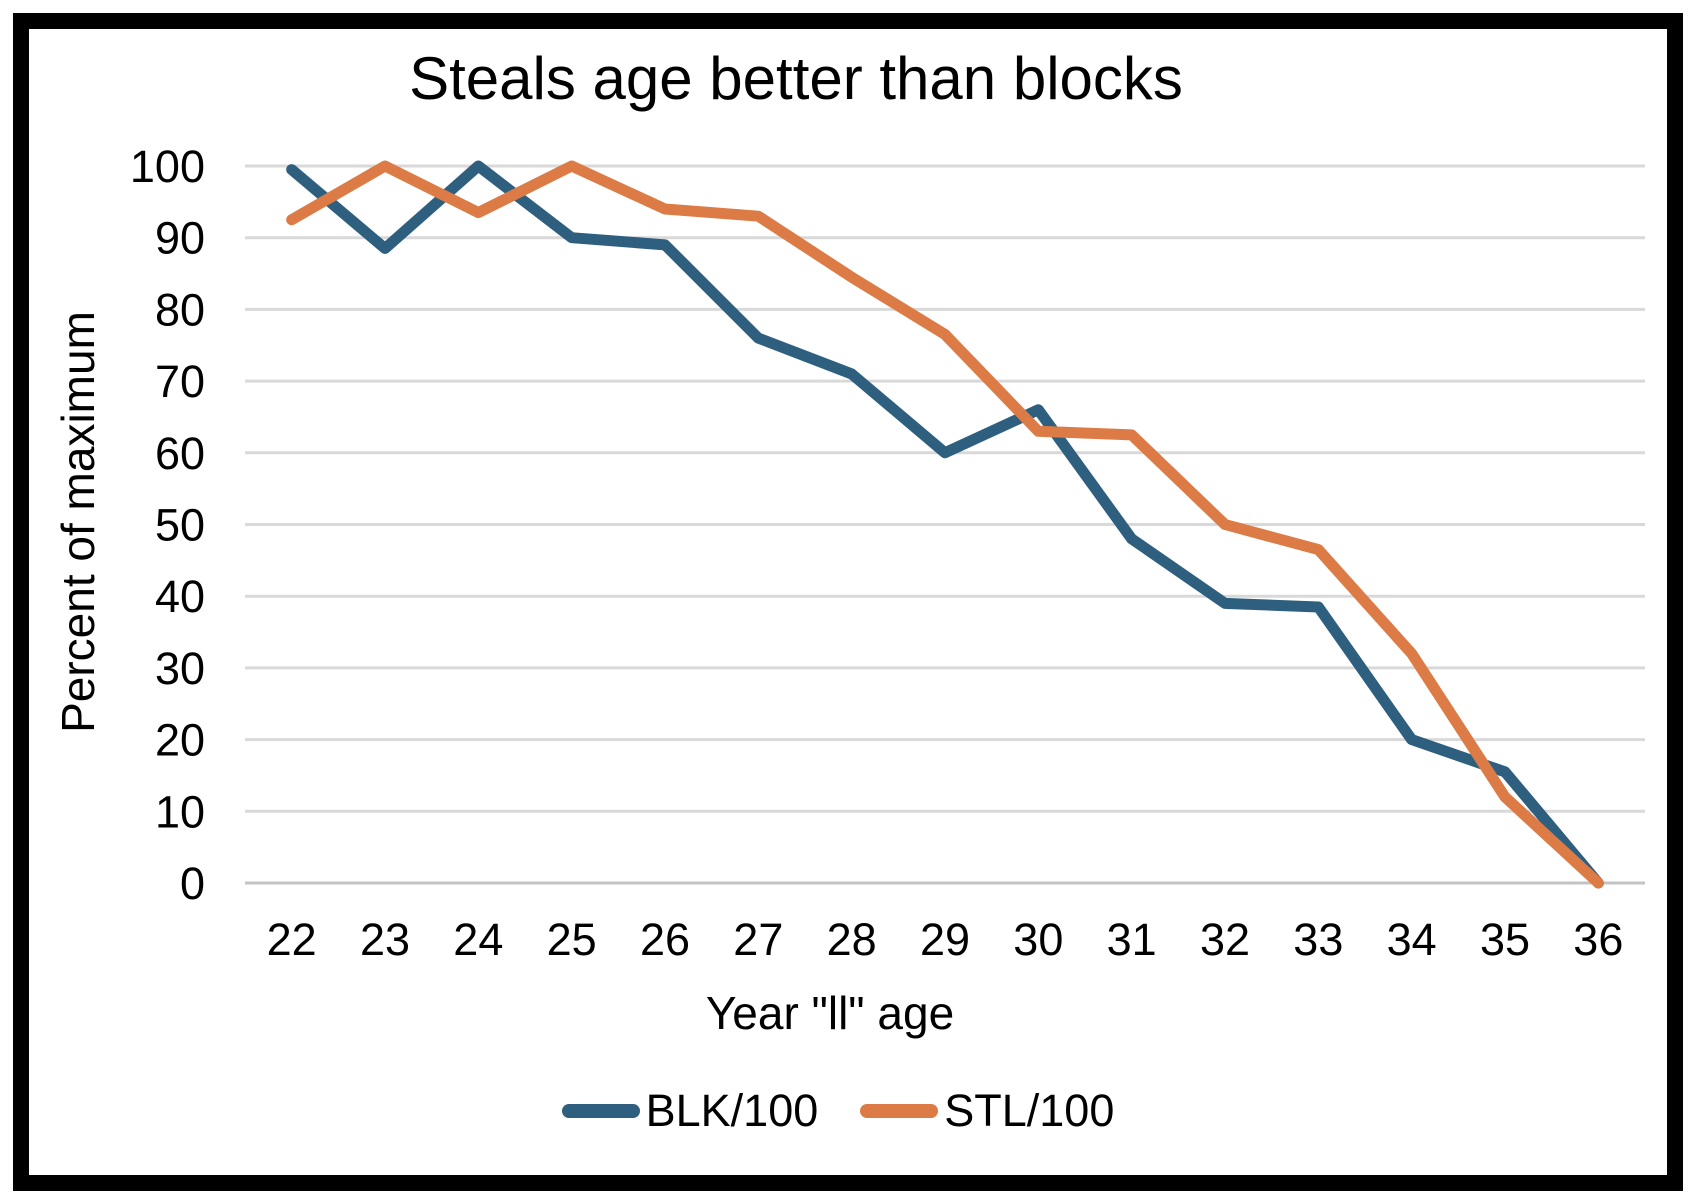 This screenshot has width=1696, height=1204. What do you see at coordinates (572, 939) in the screenshot?
I see `x-tick-label-25: 25` at bounding box center [572, 939].